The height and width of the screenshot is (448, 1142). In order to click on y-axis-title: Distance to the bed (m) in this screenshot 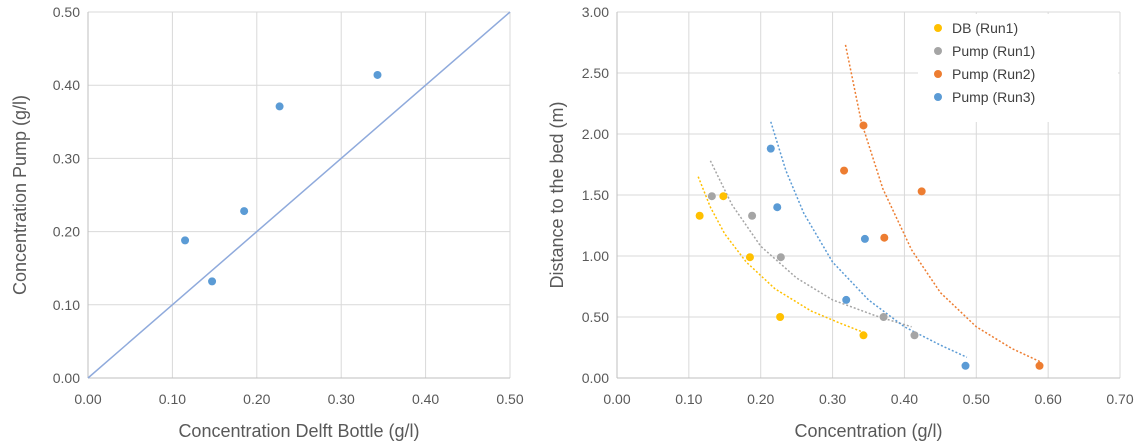, I will do `click(557, 194)`.